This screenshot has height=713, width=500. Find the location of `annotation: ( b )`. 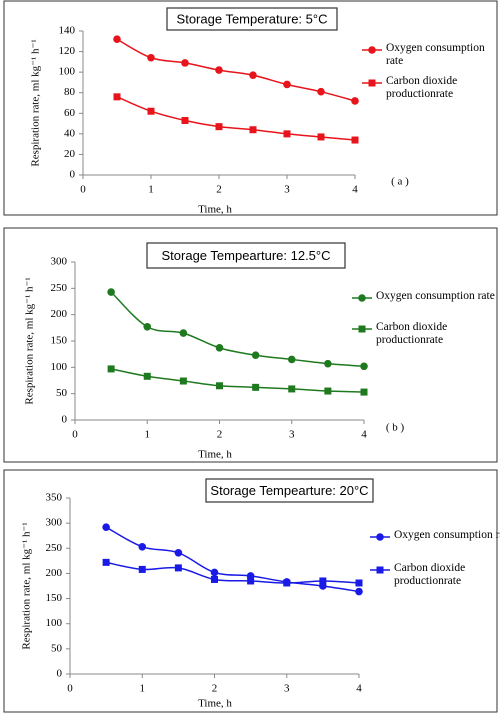

annotation: ( b ) is located at coordinates (395, 428).